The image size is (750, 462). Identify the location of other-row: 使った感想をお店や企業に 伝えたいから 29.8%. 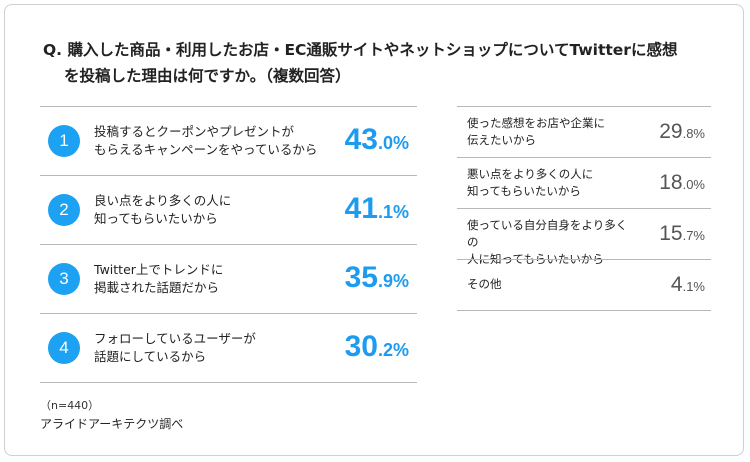
(584, 131).